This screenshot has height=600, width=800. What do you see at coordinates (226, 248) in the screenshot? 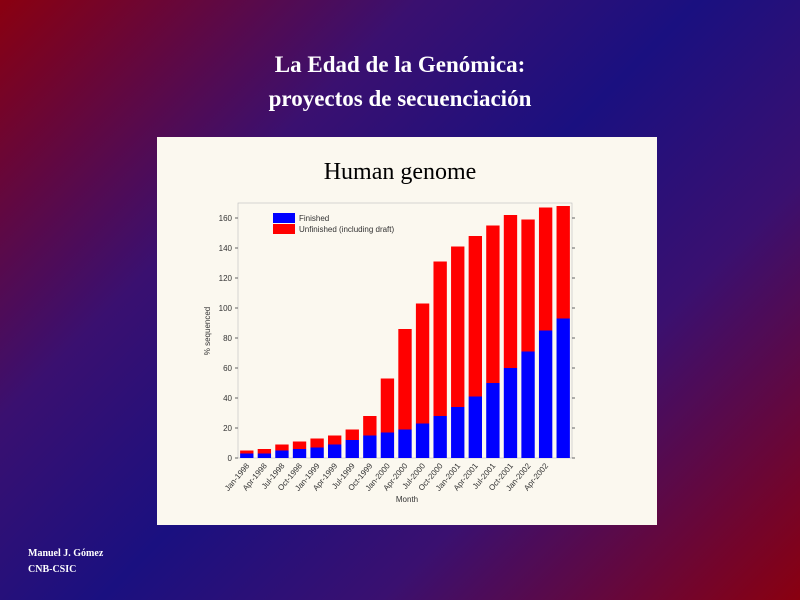
I see `y-tick-label: 140` at bounding box center [226, 248].